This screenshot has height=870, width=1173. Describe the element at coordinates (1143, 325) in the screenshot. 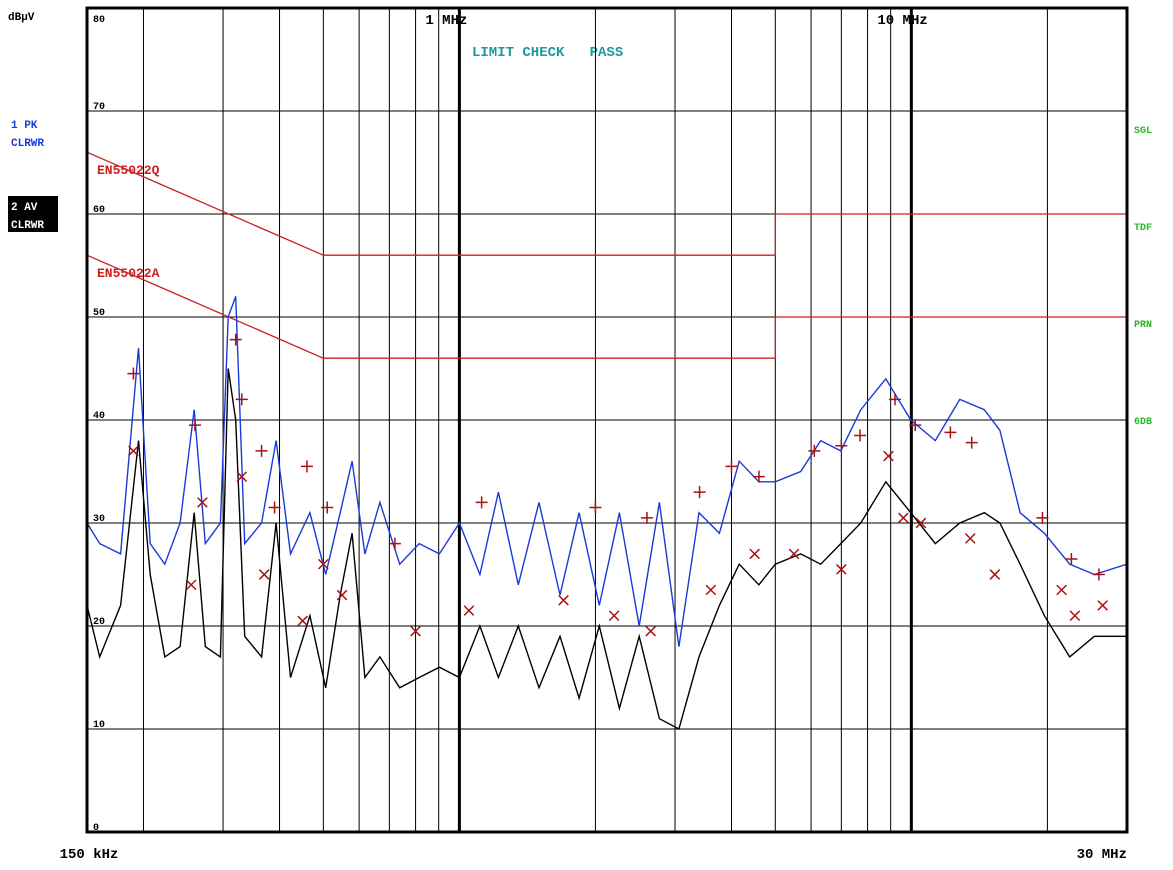

I see `status-flag: PRN` at that location.